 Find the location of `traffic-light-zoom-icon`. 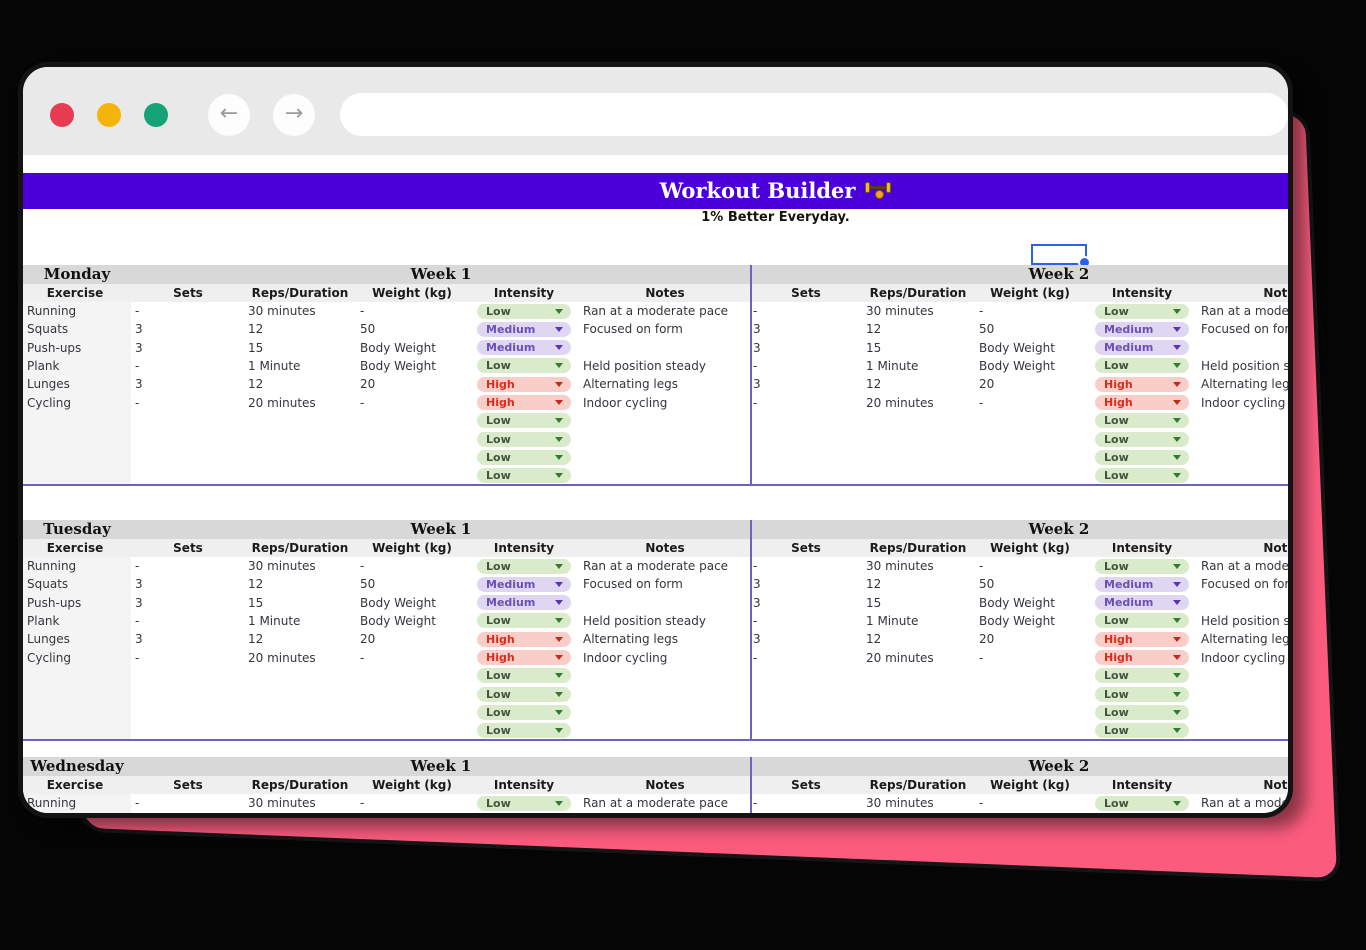

traffic-light-zoom-icon is located at coordinates (156, 115).